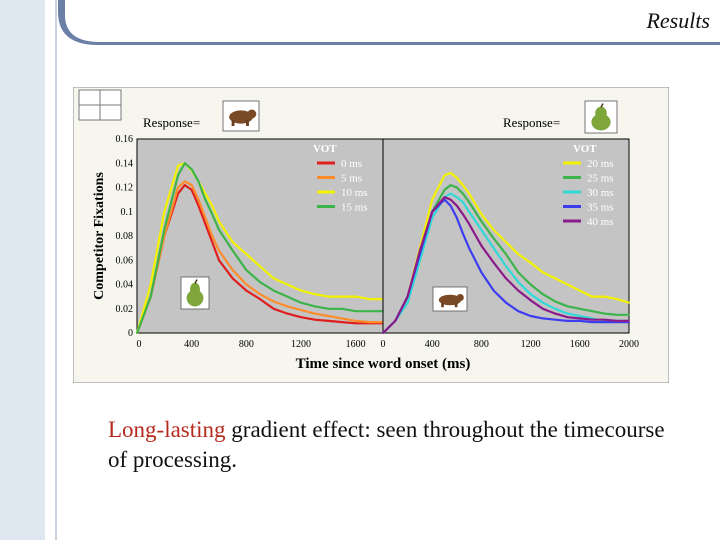  I want to click on panel-2-legend-label-2: 25 ms, so click(600, 179).